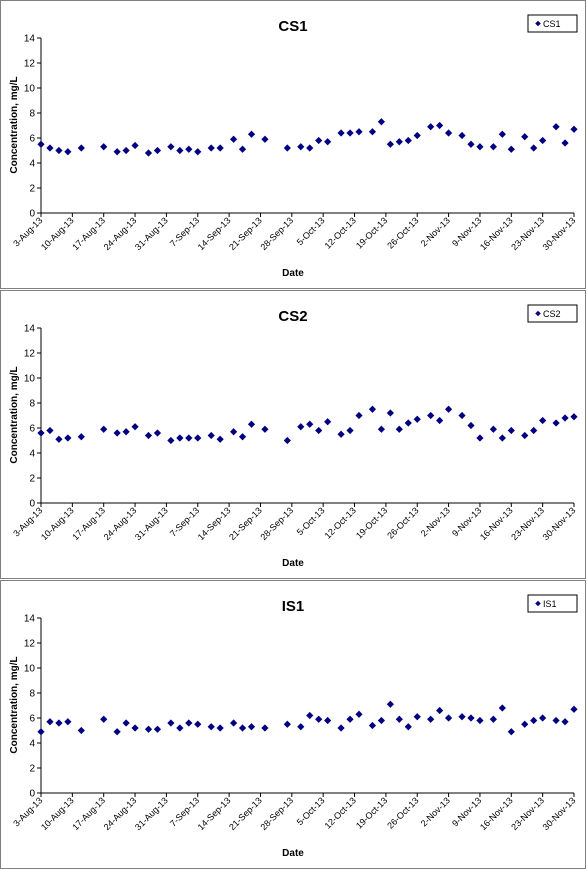 The height and width of the screenshot is (873, 587). Describe the element at coordinates (30, 89) in the screenshot. I see `y-tick-label: 10` at that location.